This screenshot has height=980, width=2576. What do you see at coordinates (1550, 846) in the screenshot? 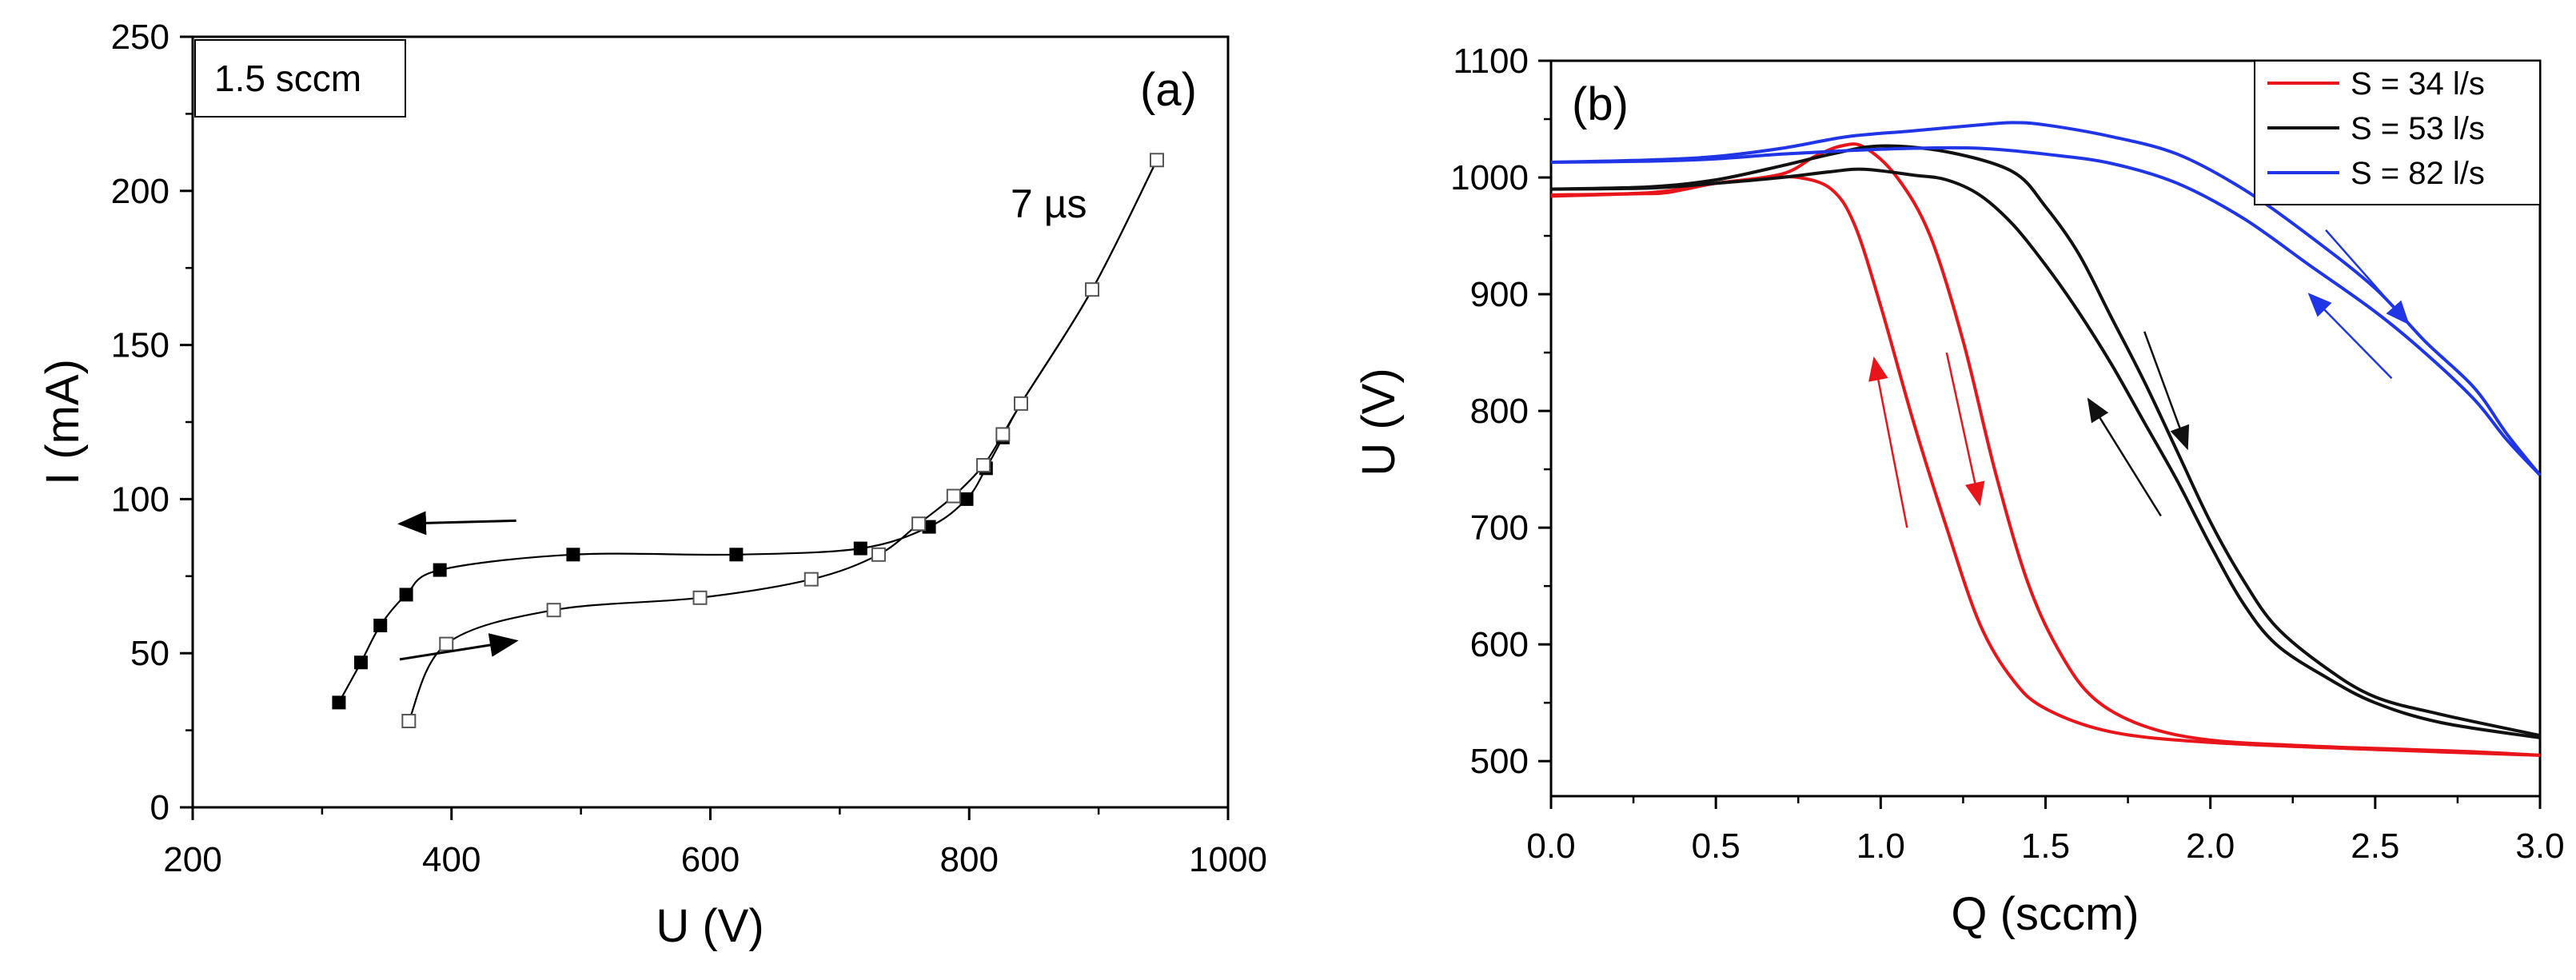
I see `b-x-tick-label: 0.0` at bounding box center [1550, 846].